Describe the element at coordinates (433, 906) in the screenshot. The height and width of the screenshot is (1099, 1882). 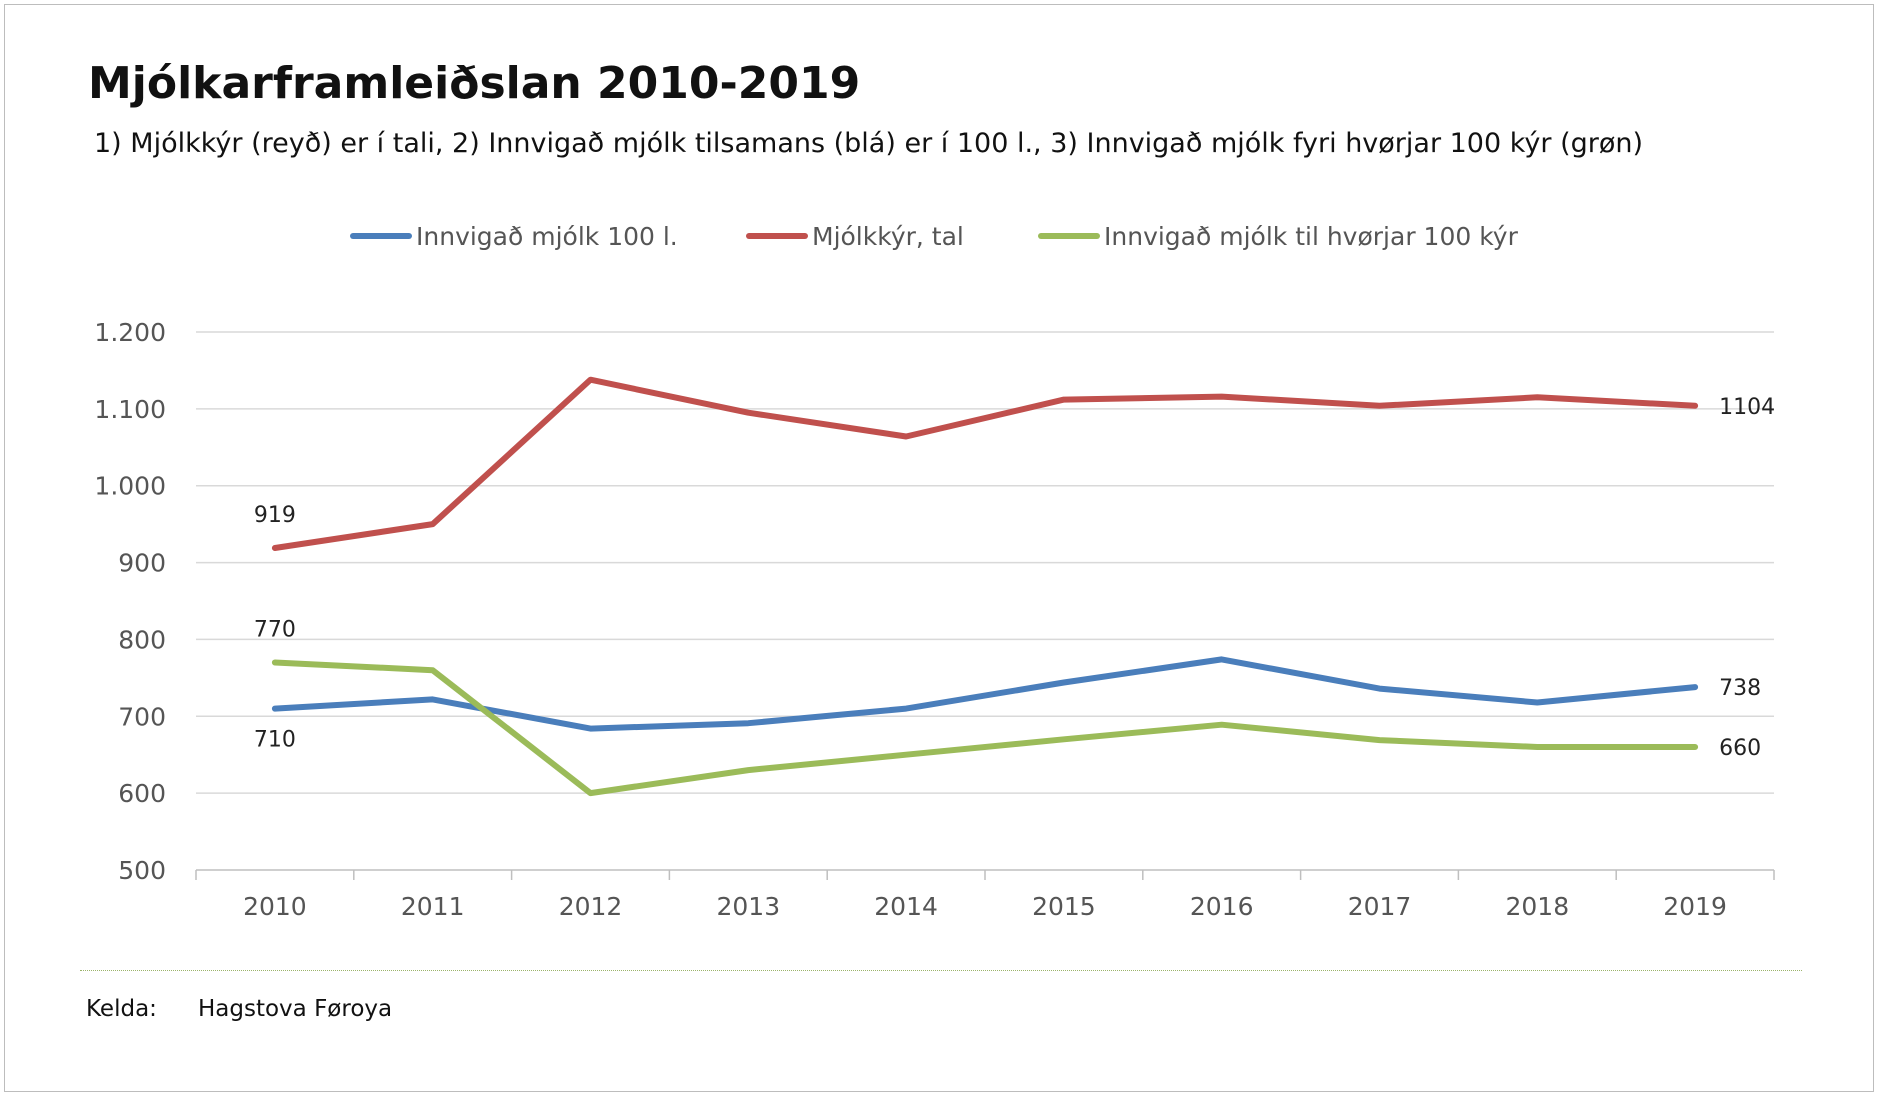
I see `x-tick-label: 2011` at that location.